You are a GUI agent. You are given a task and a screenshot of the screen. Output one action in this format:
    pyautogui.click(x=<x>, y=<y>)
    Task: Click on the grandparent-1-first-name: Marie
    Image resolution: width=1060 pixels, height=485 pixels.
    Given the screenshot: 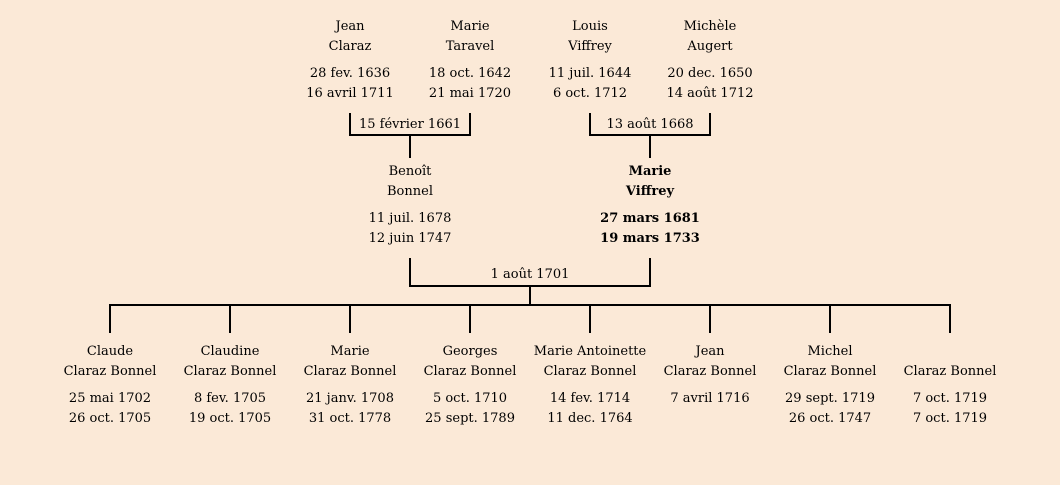 What is the action you would take?
    pyautogui.click(x=470, y=26)
    